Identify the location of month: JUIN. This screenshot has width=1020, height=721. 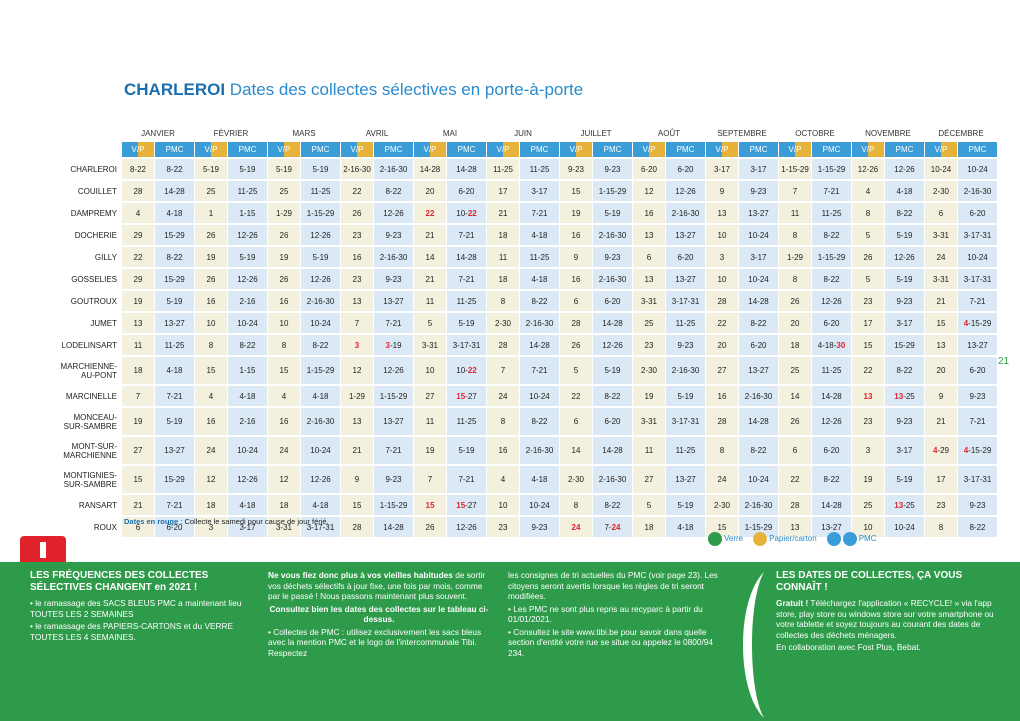
(523, 133).